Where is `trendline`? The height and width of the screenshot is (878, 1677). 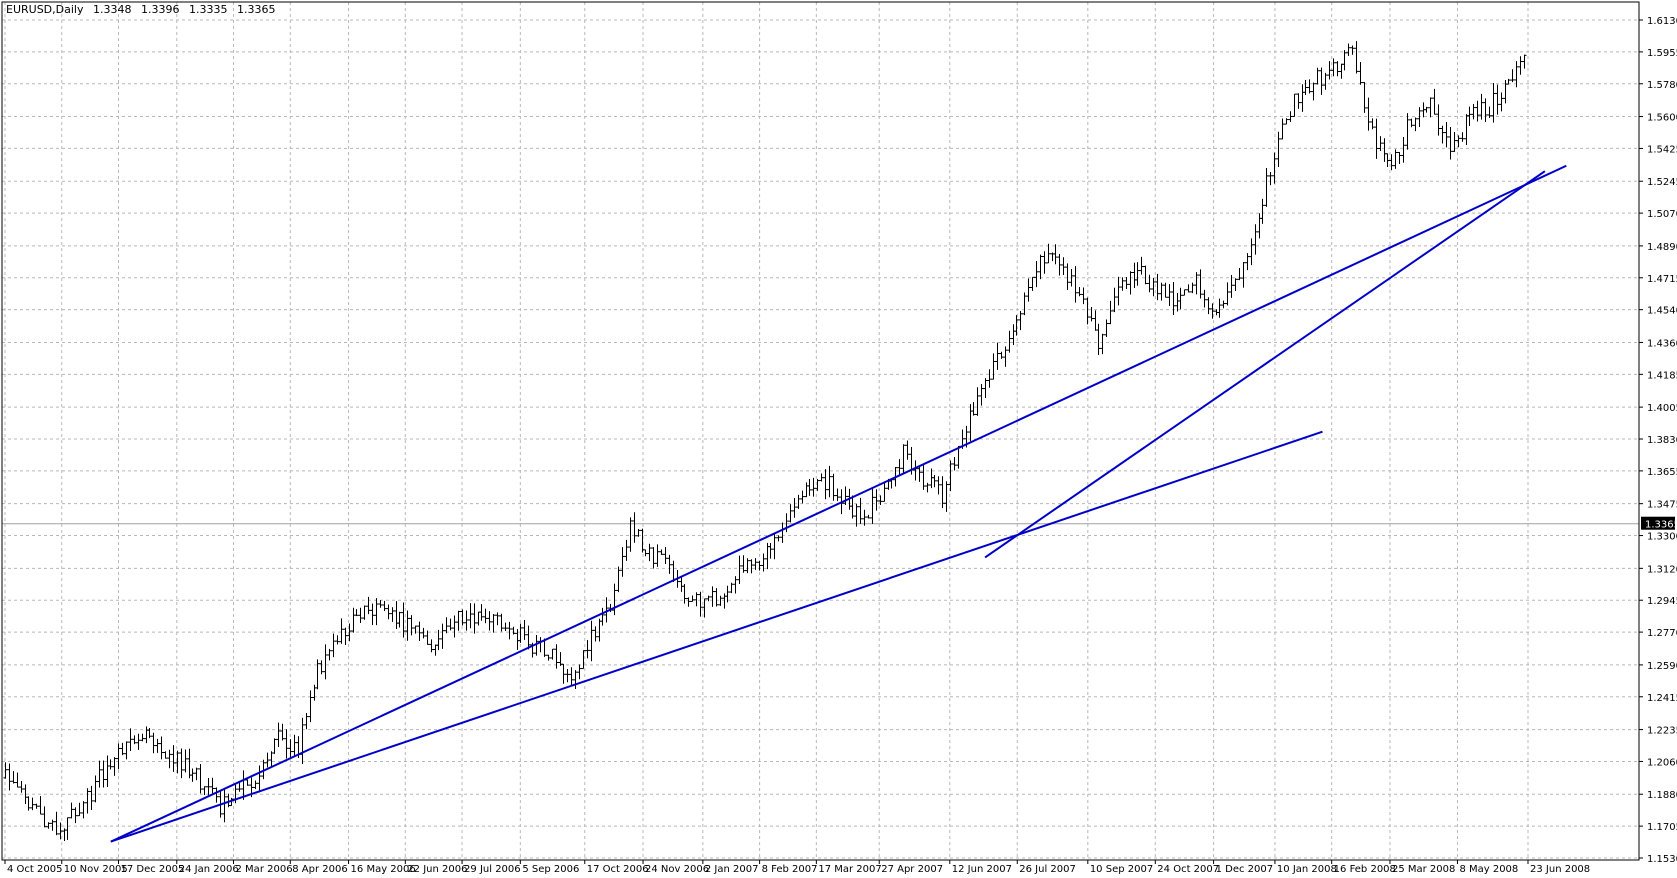
trendline is located at coordinates (1265, 364).